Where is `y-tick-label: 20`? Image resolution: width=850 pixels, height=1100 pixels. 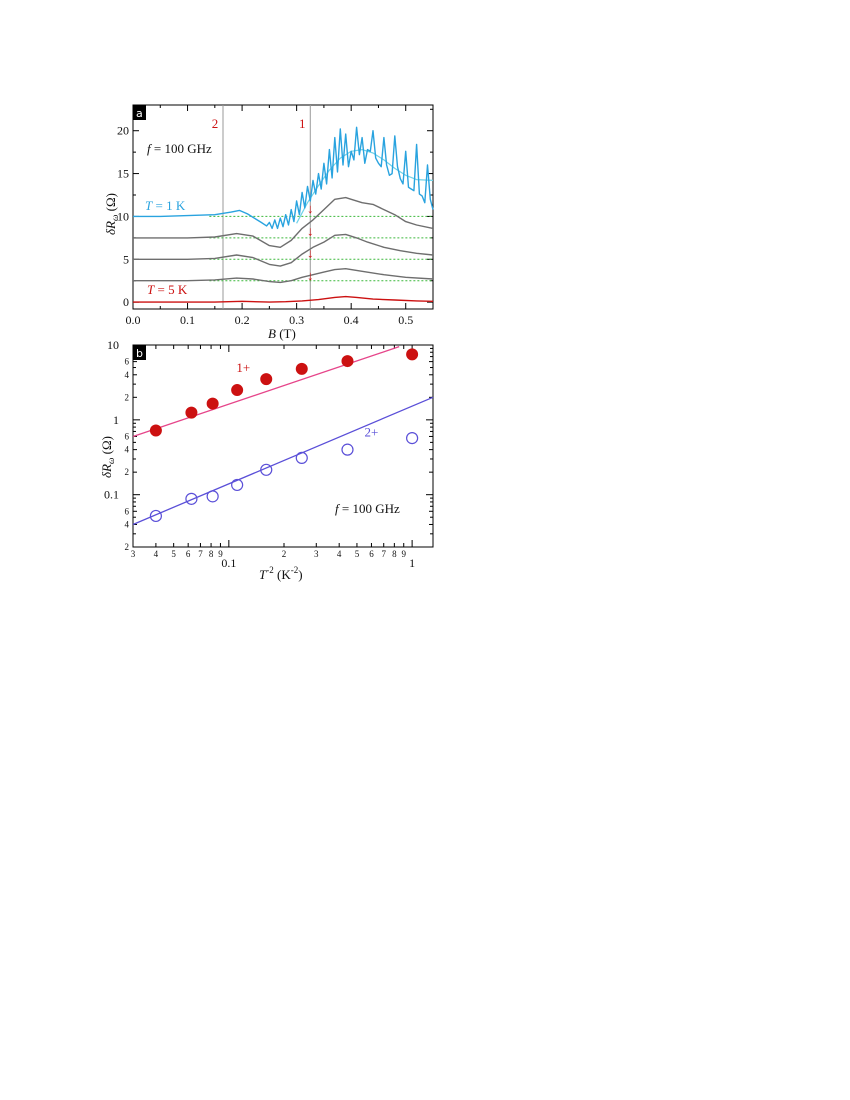 y-tick-label: 20 is located at coordinates (123, 131).